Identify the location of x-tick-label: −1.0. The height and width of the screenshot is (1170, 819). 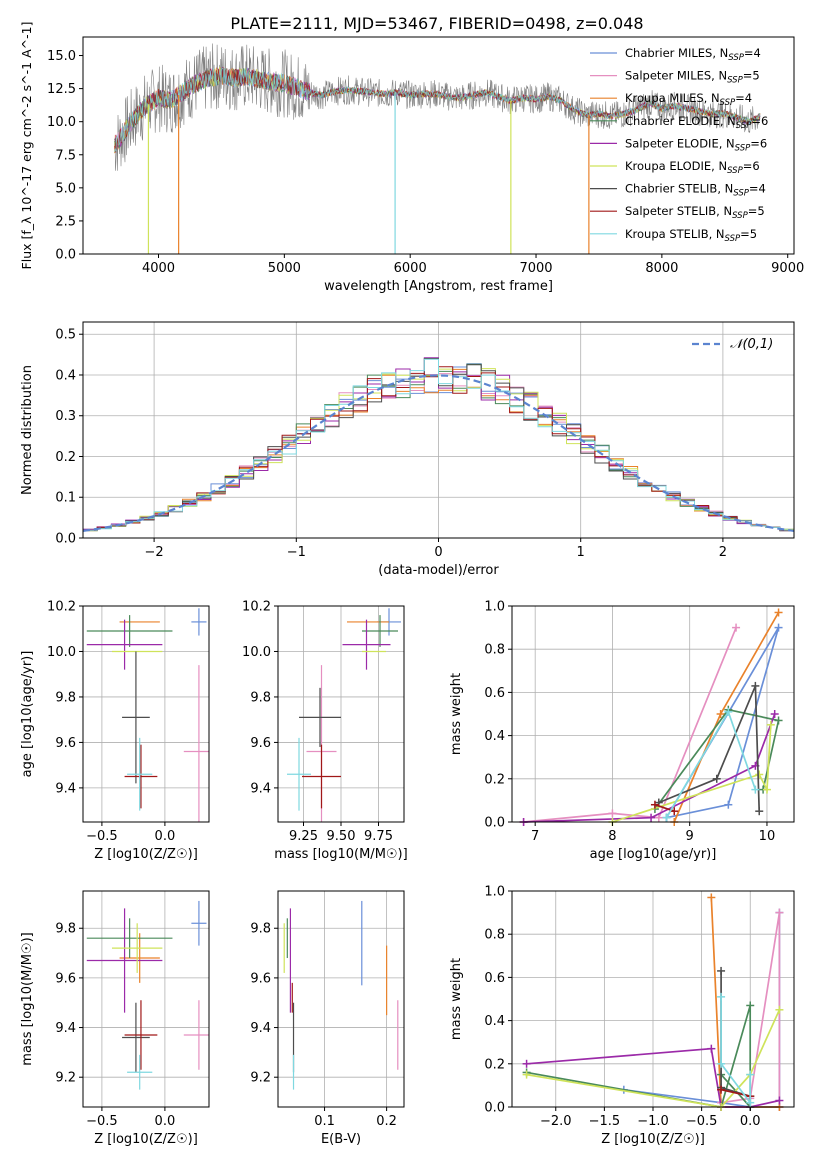
(653, 1121).